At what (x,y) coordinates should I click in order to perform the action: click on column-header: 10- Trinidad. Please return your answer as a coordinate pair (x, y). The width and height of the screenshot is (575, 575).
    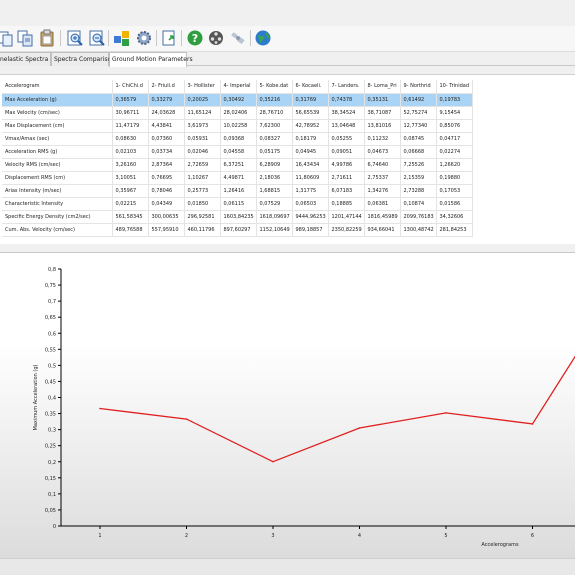
    Looking at the image, I should click on (454, 87).